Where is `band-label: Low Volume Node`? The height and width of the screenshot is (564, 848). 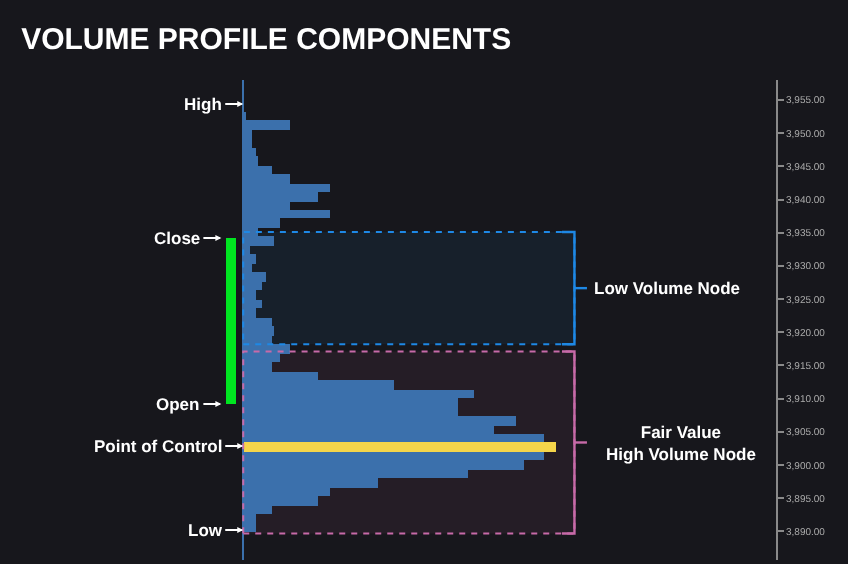 band-label: Low Volume Node is located at coordinates (667, 288).